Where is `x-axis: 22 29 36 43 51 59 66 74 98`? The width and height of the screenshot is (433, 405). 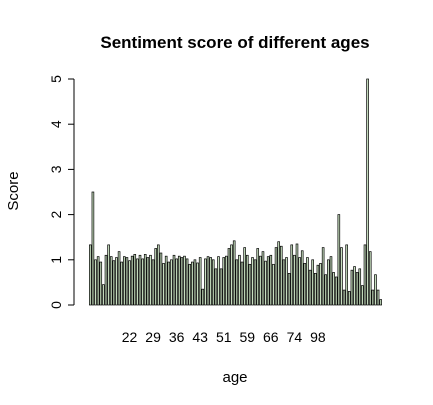 x-axis: 22 29 36 43 51 59 66 74 98 is located at coordinates (224, 337).